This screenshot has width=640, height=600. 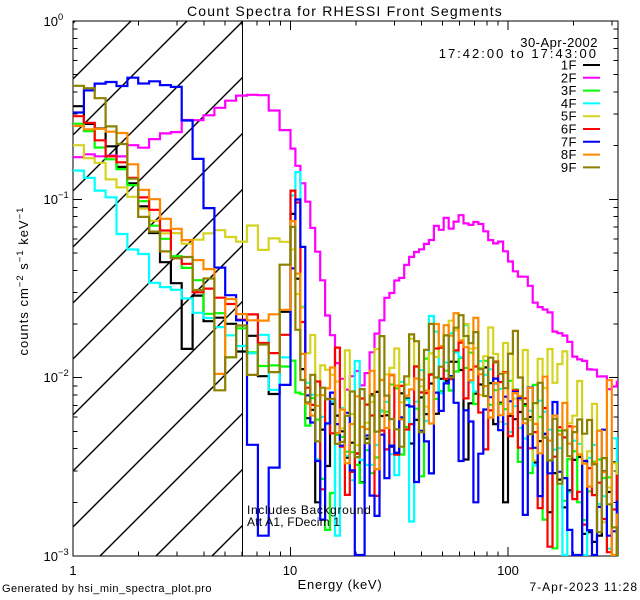 What do you see at coordinates (569, 90) in the screenshot?
I see `svg-text: 3F` at bounding box center [569, 90].